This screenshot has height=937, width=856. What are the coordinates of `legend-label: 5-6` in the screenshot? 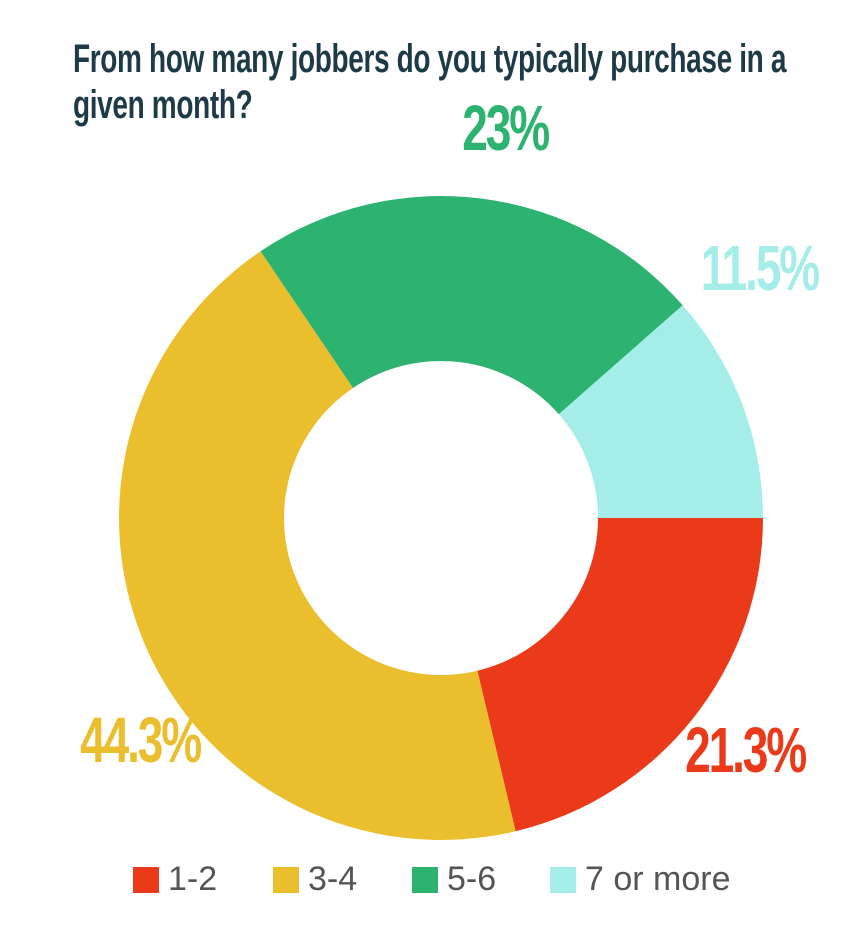 It's located at (471, 879).